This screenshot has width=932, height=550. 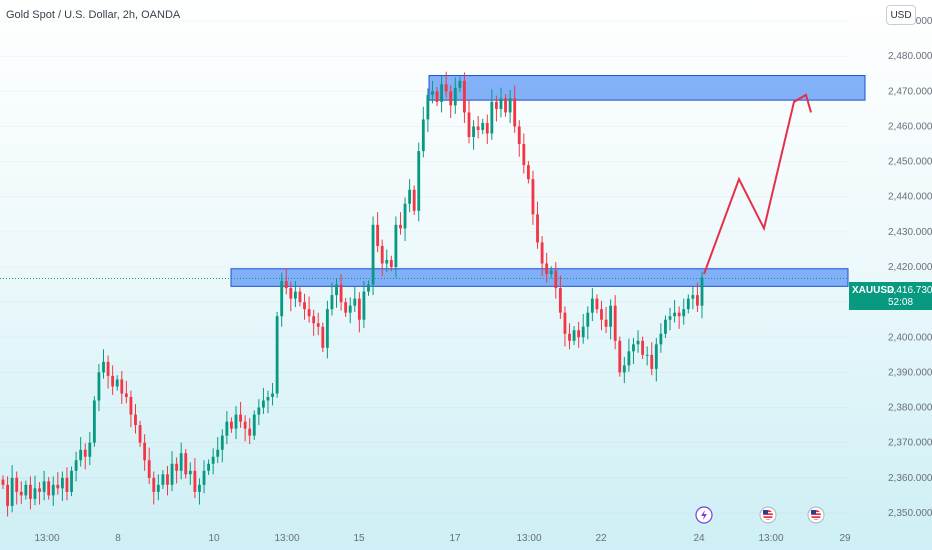 I want to click on x-axis: 13:00 8 10 13:00 15 17 13:00 22 24 13:00 29, so click(x=442, y=538).